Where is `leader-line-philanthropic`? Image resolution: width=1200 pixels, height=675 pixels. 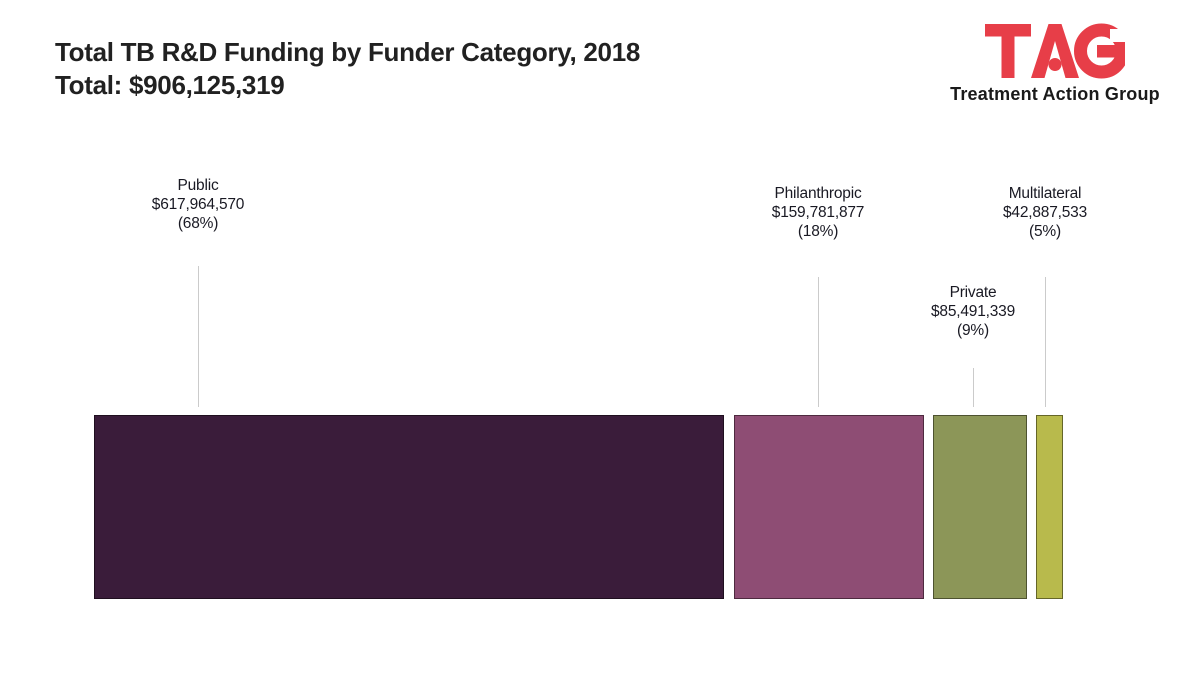 leader-line-philanthropic is located at coordinates (818, 342).